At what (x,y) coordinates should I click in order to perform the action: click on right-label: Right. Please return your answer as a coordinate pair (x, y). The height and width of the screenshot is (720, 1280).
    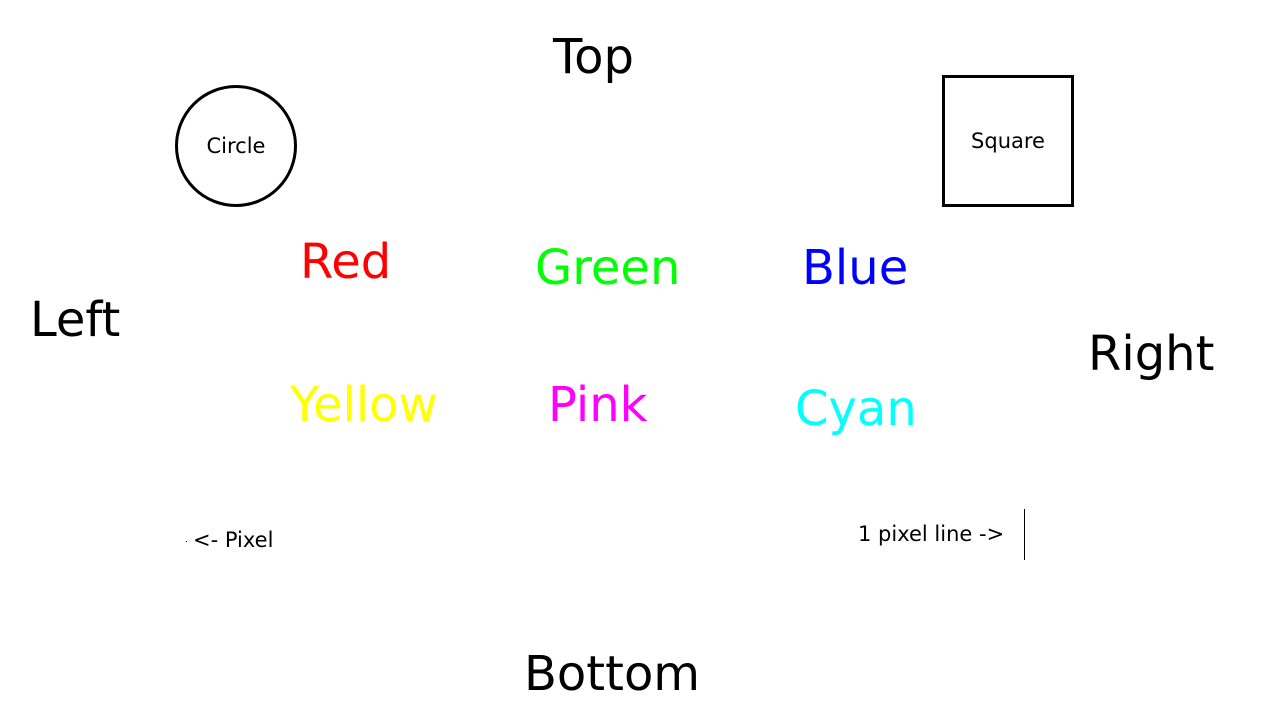
    Looking at the image, I should click on (1151, 354).